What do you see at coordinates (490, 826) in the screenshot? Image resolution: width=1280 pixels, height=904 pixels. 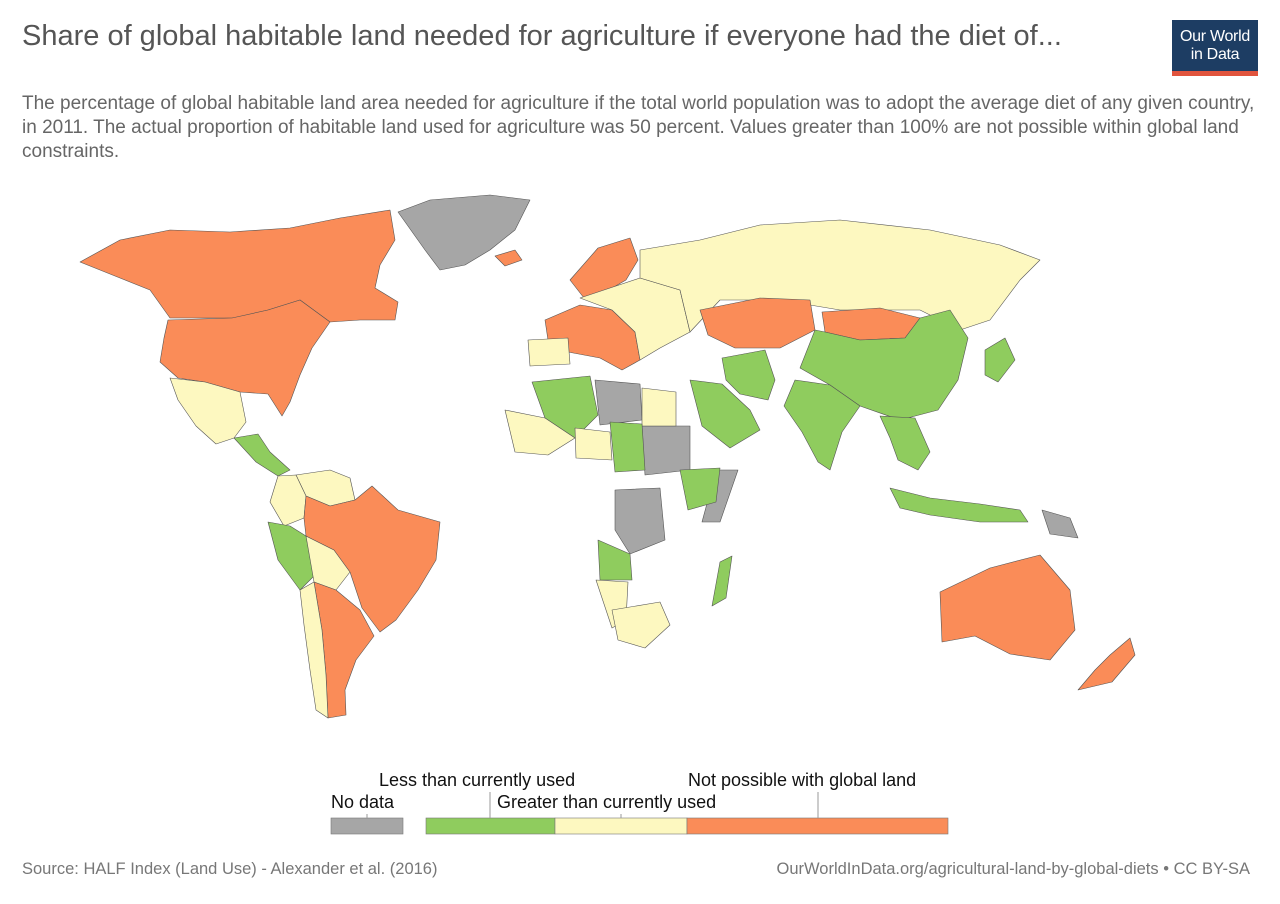 I see `legend-swatch-less-than-currently-used` at bounding box center [490, 826].